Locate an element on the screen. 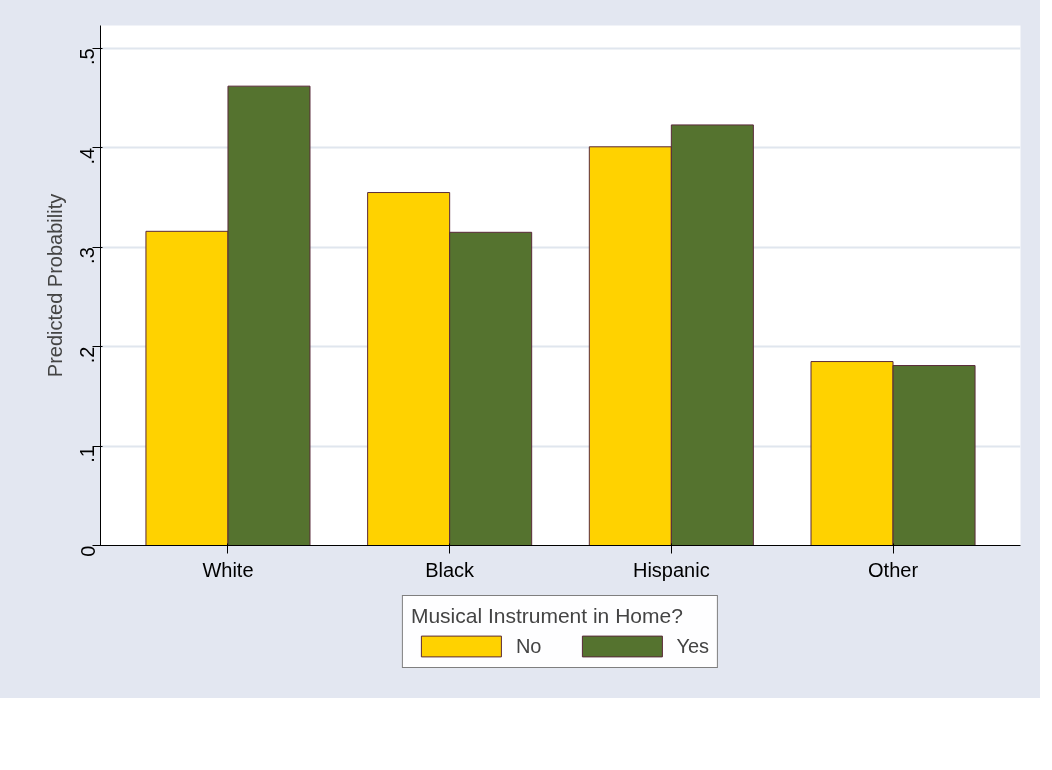 Image resolution: width=1052 pixels, height=770 pixels. x-tick-label: Black is located at coordinates (450, 569).